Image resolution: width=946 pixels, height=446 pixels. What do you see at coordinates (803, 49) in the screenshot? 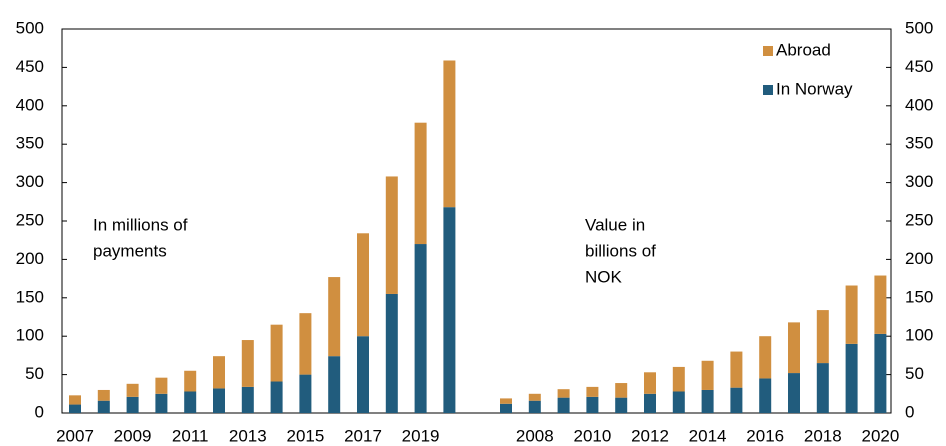
I see `legend-label: Abroad` at bounding box center [803, 49].